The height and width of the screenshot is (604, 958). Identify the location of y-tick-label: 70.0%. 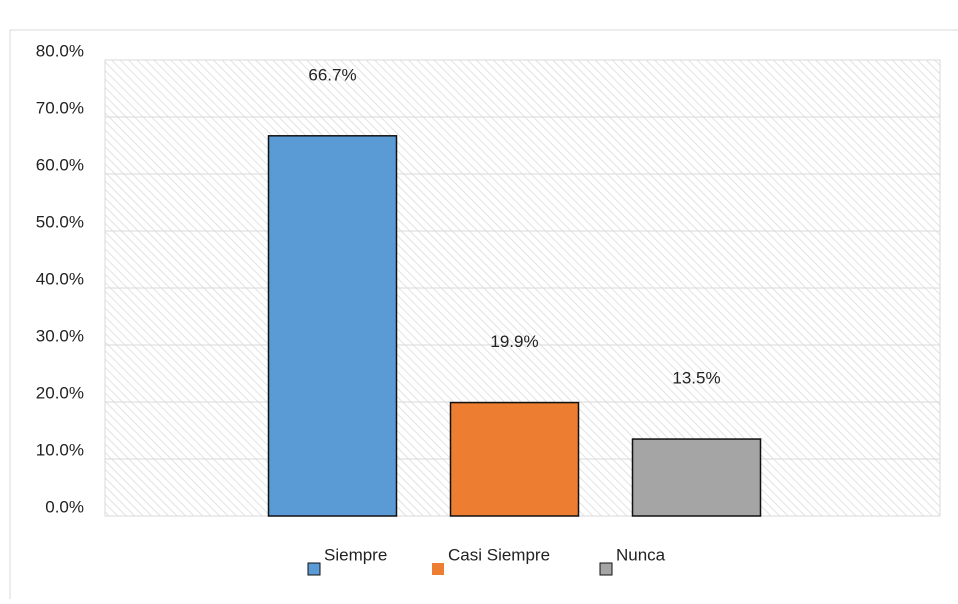
(60, 107).